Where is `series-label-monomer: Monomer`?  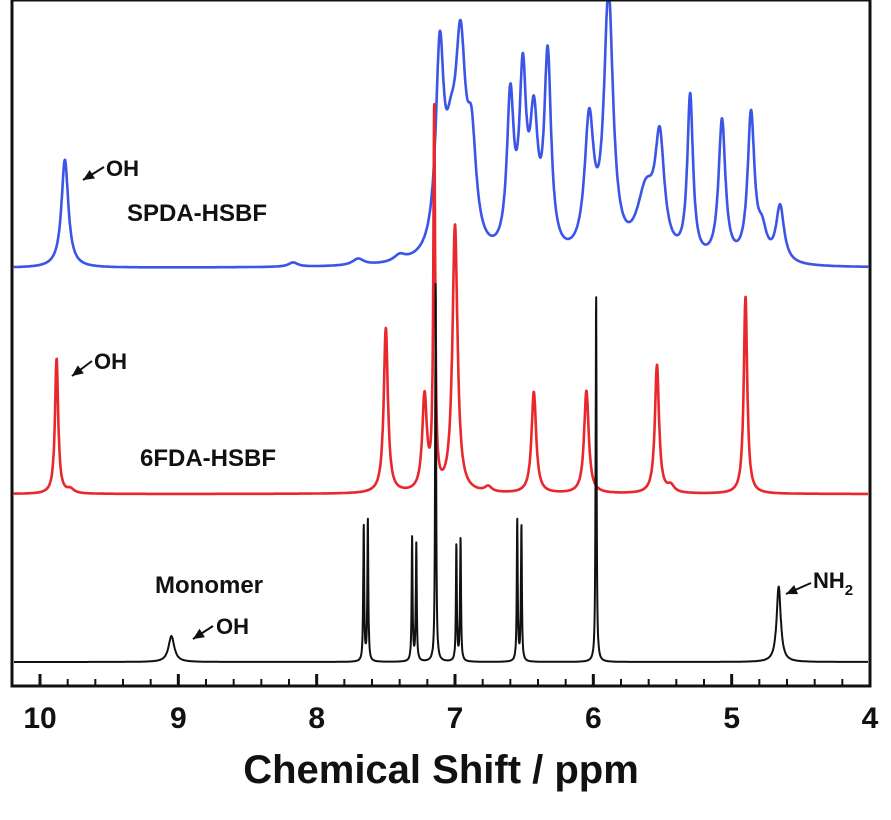 series-label-monomer: Monomer is located at coordinates (209, 585).